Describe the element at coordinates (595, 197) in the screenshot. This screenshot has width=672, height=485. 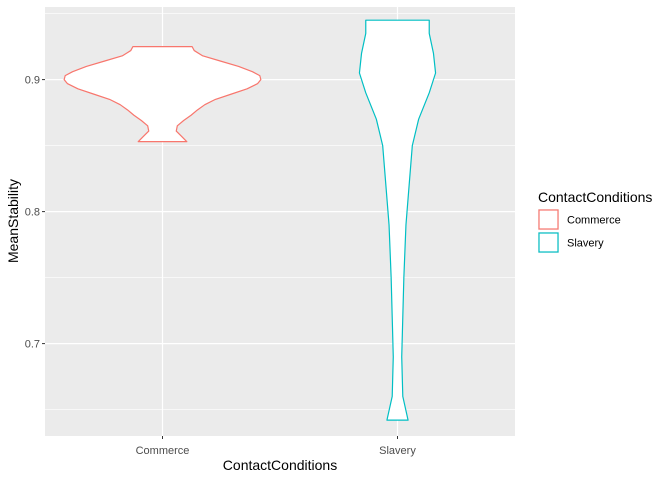
I see `legend-title: ContactConditions` at that location.